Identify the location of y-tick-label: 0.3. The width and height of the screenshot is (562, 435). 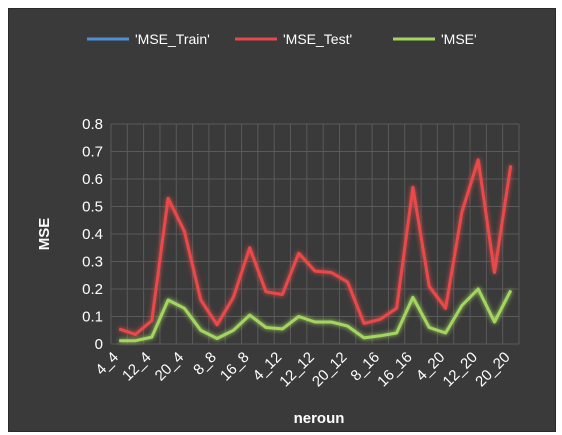
(92, 262).